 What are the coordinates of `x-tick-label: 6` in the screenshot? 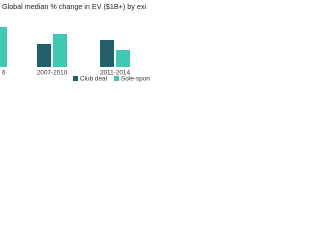 It's located at (4, 73).